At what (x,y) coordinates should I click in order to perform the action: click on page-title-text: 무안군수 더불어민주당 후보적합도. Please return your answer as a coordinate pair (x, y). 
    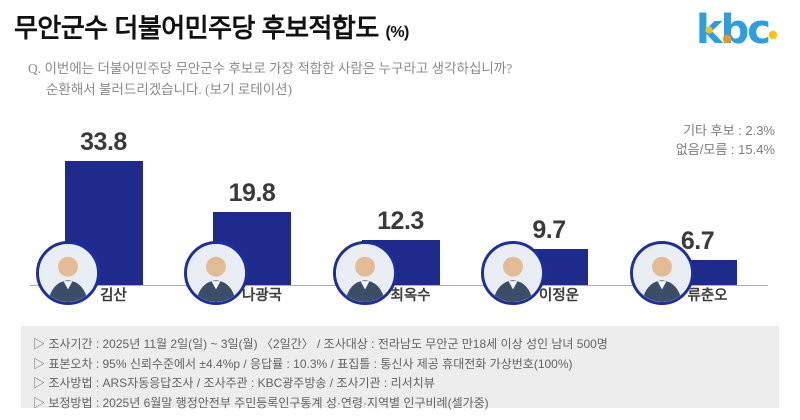
    Looking at the image, I should click on (196, 28).